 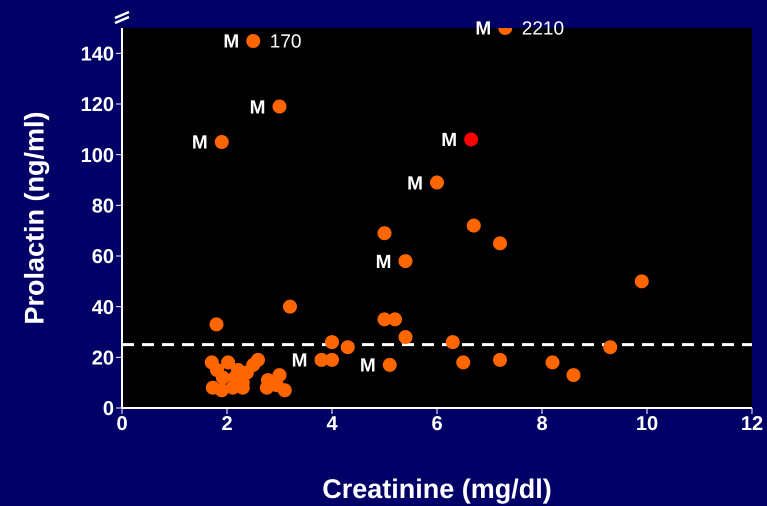 I want to click on y-tick-label: 60, so click(x=103, y=257).